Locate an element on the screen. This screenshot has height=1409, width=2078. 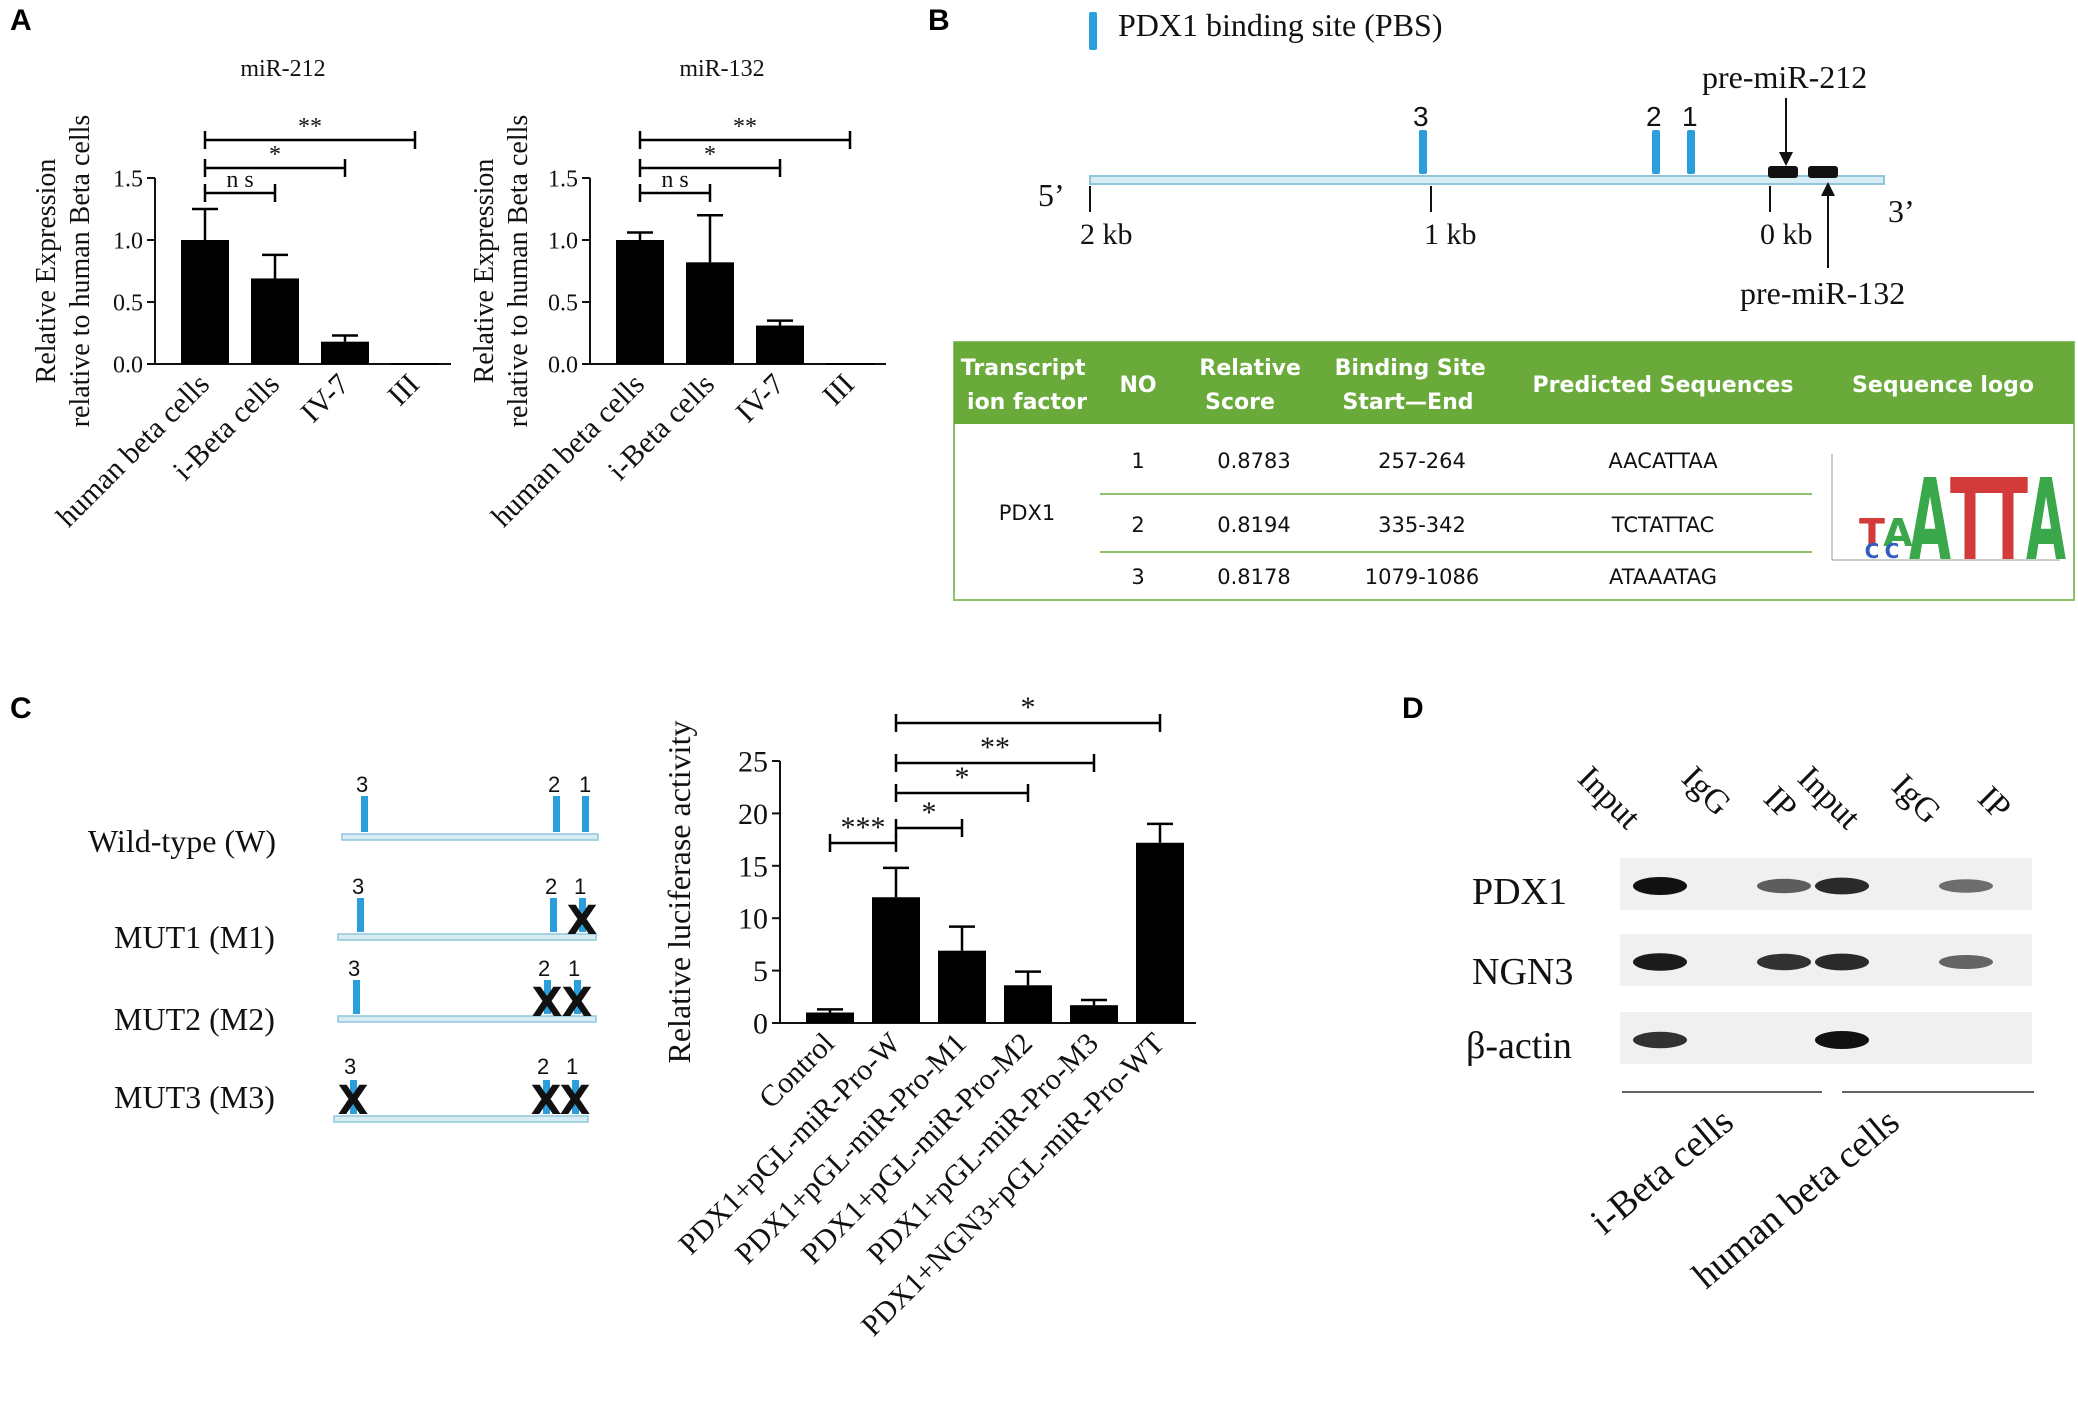
construct-label-m1: MUT1 (M1) is located at coordinates (194, 937).